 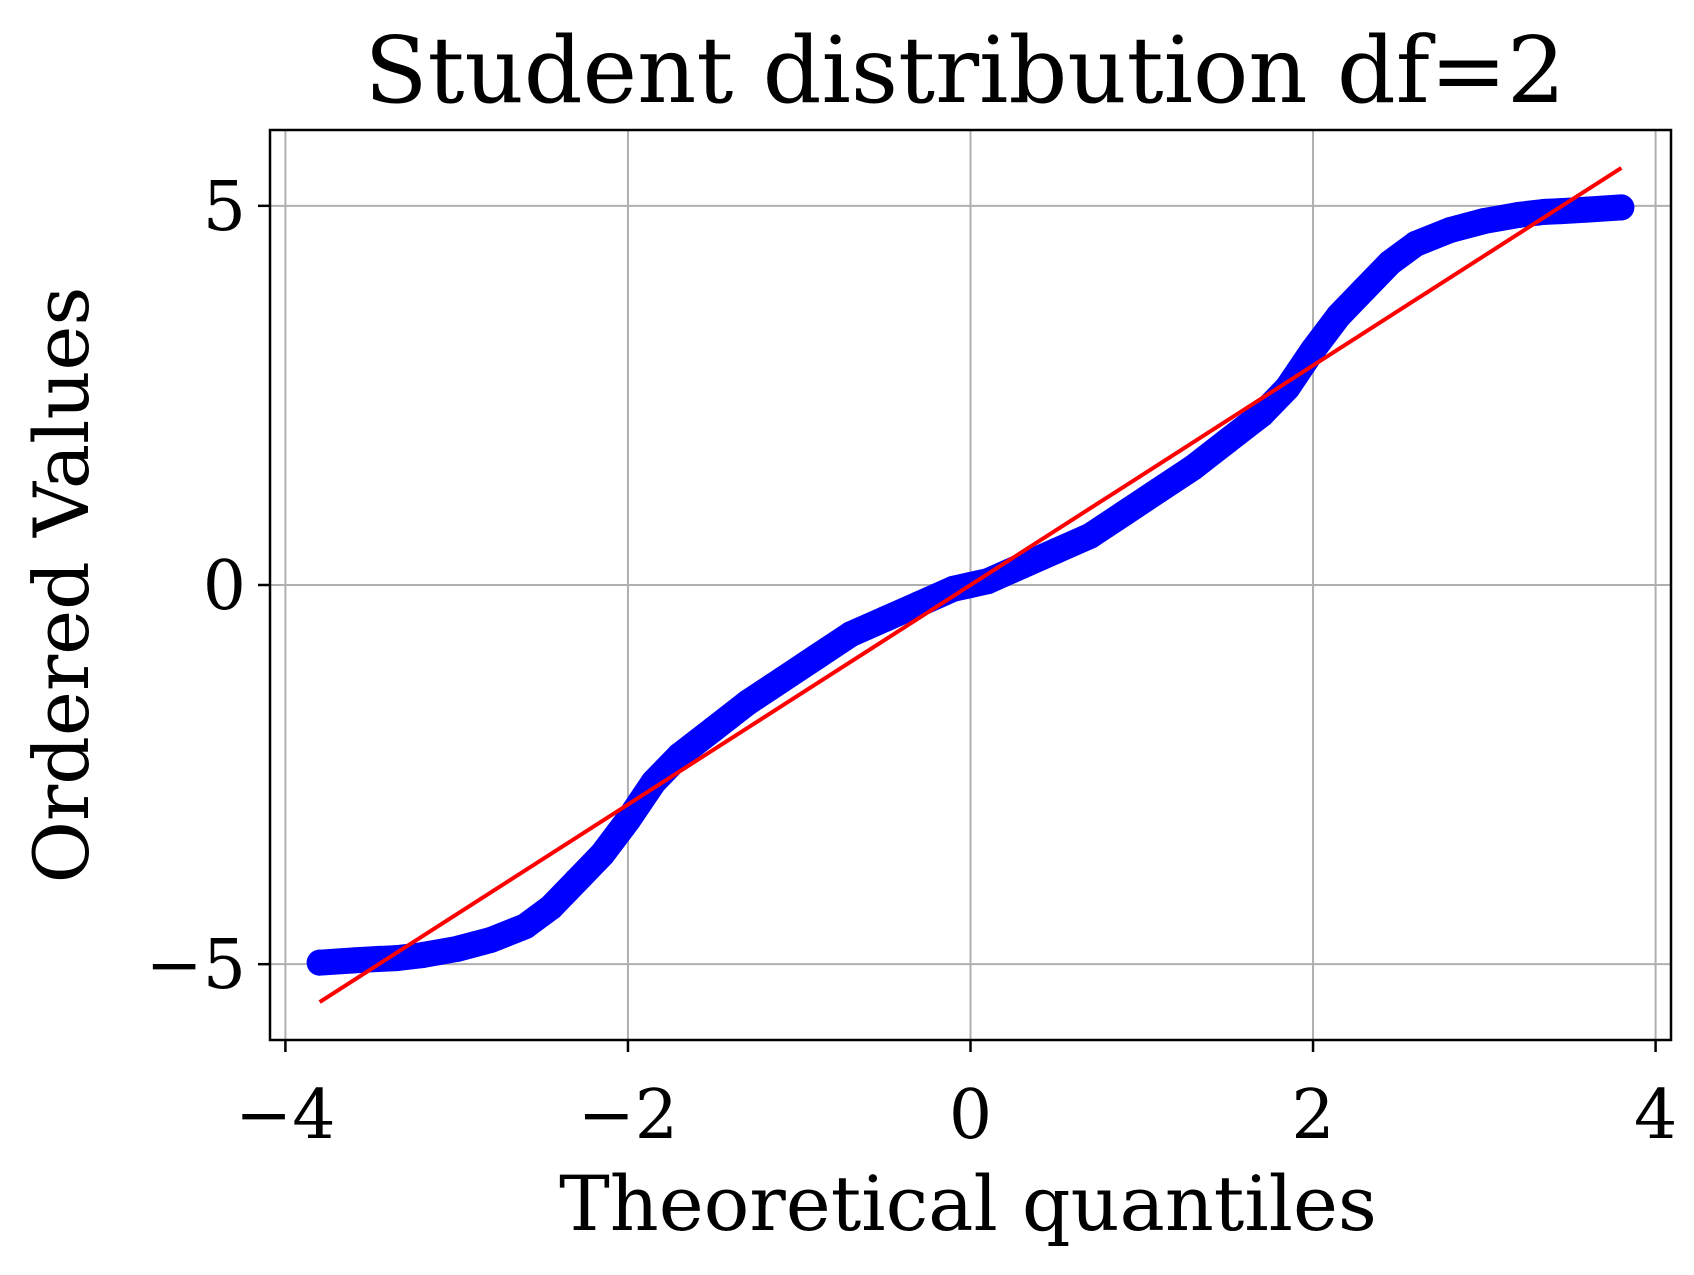 What do you see at coordinates (970, 1115) in the screenshot?
I see `x-tick-label: 0` at bounding box center [970, 1115].